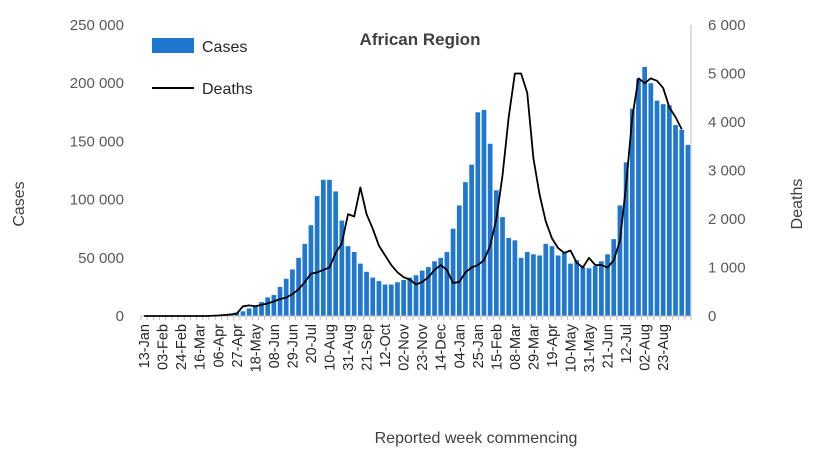 This screenshot has width=818, height=463. I want to click on y-axis-ticks: 0 50 000 100 000 150 000 200 000 250 000, so click(97, 171).